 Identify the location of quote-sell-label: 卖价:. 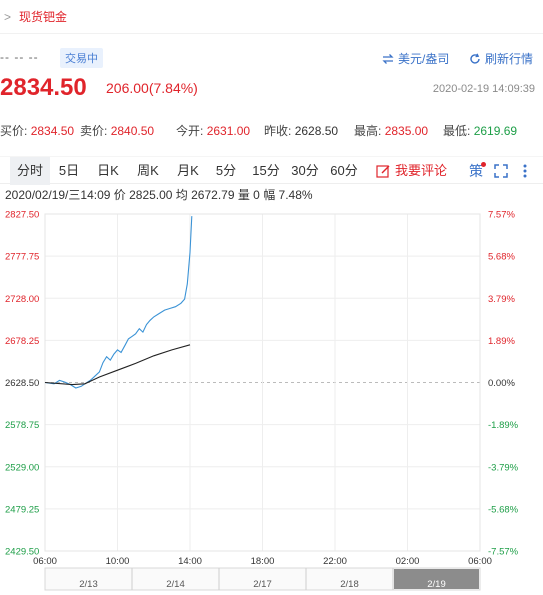
(94, 131).